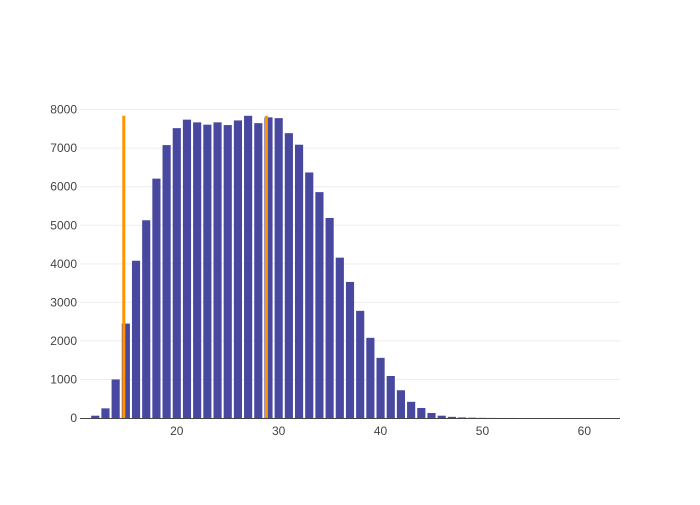 Image resolution: width=700 pixels, height=505 pixels. Describe the element at coordinates (63, 379) in the screenshot. I see `y-tick-label: 1000` at that location.